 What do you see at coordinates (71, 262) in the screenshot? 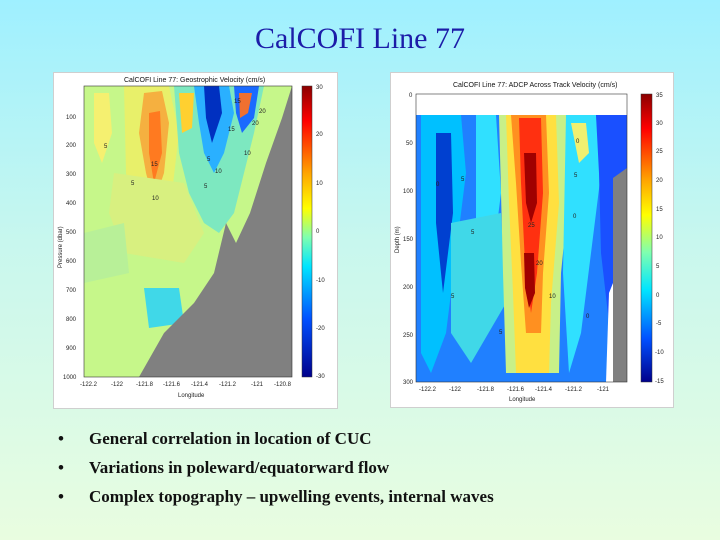
I see `left-y-tick: 600` at bounding box center [71, 262].